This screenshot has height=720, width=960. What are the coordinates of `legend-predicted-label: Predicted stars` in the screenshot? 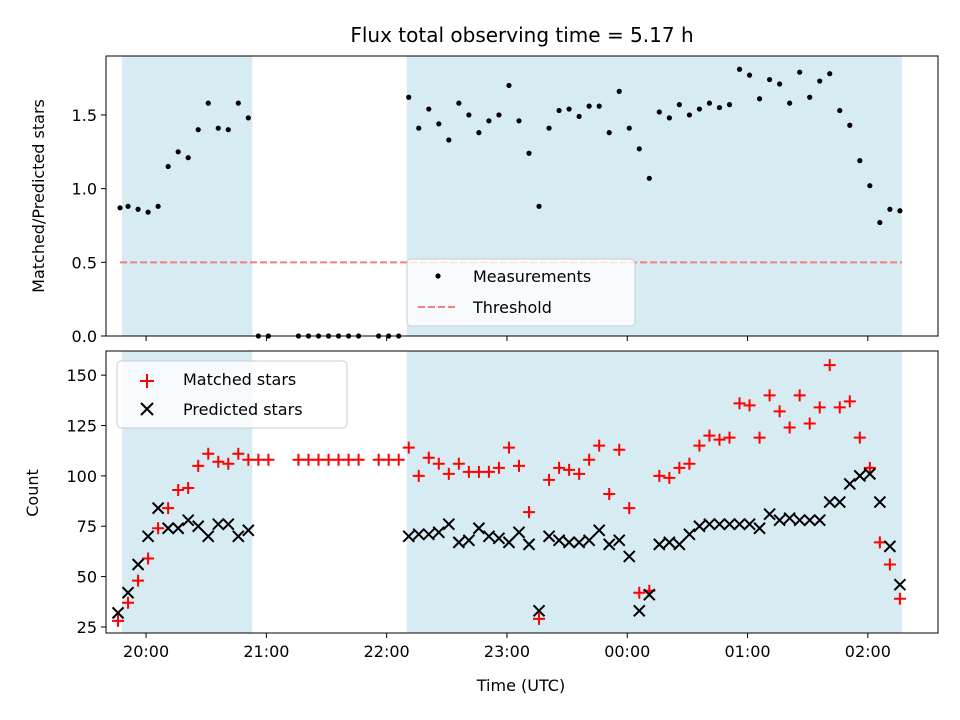 It's located at (243, 409).